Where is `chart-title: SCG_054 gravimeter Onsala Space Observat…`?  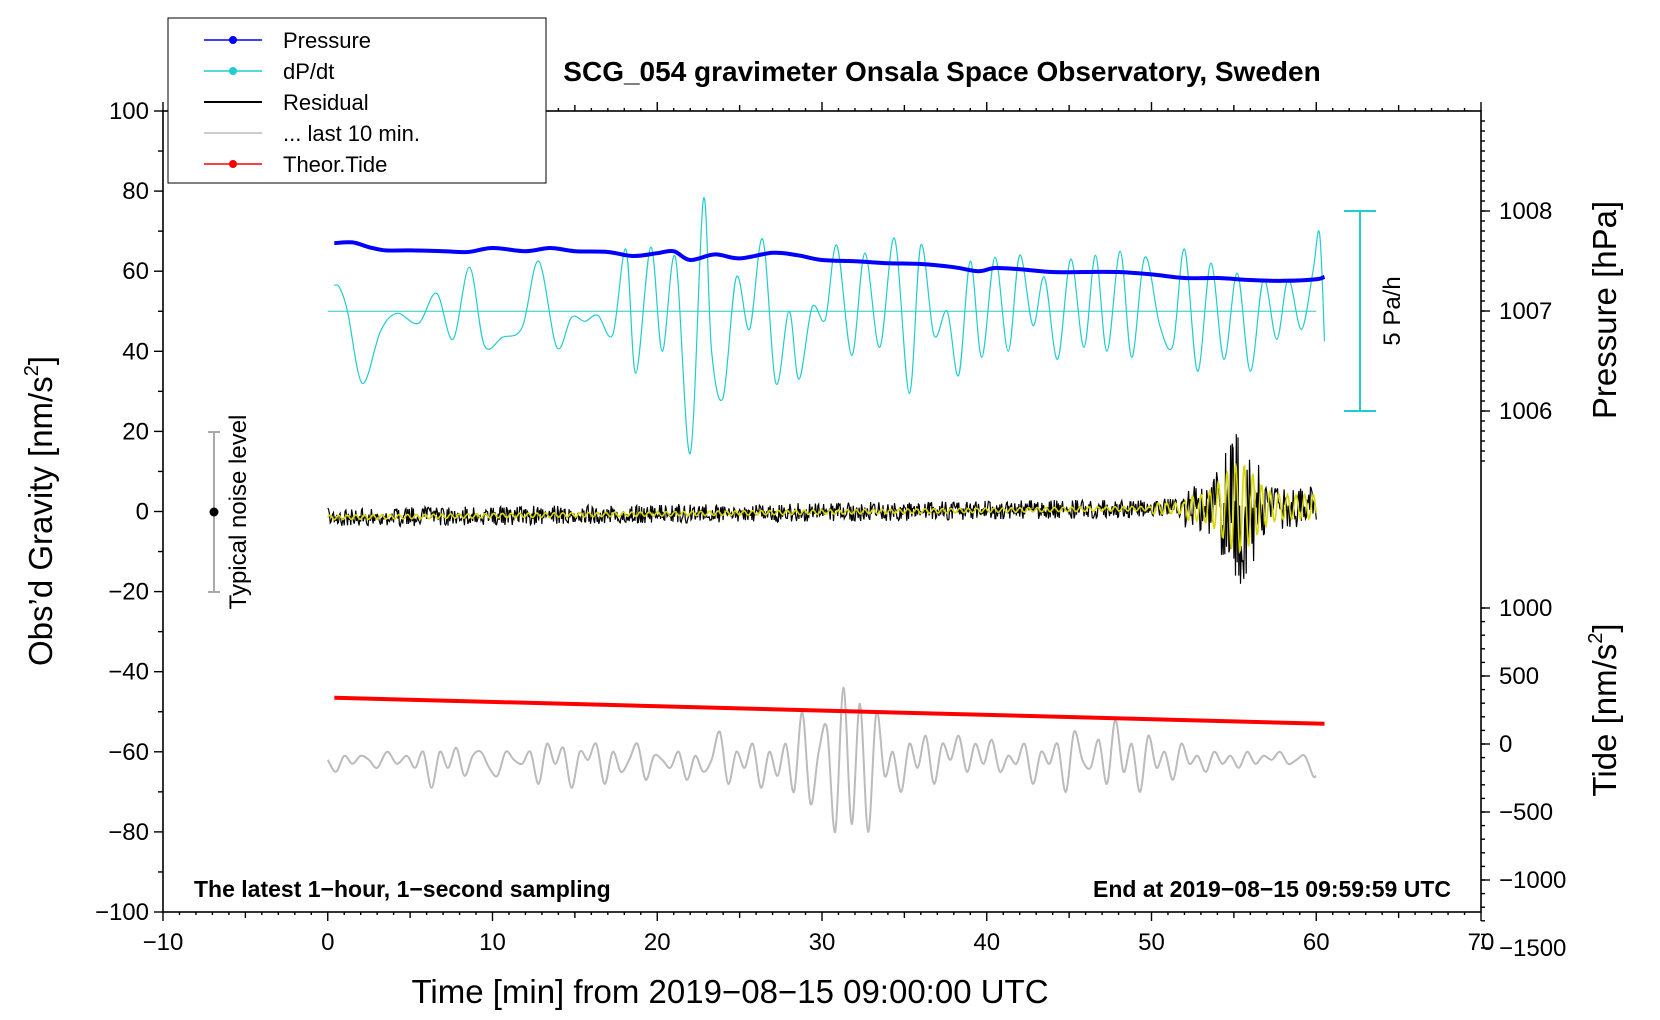
chart-title: SCG_054 gravimeter Onsala Space Observat… is located at coordinates (941, 71).